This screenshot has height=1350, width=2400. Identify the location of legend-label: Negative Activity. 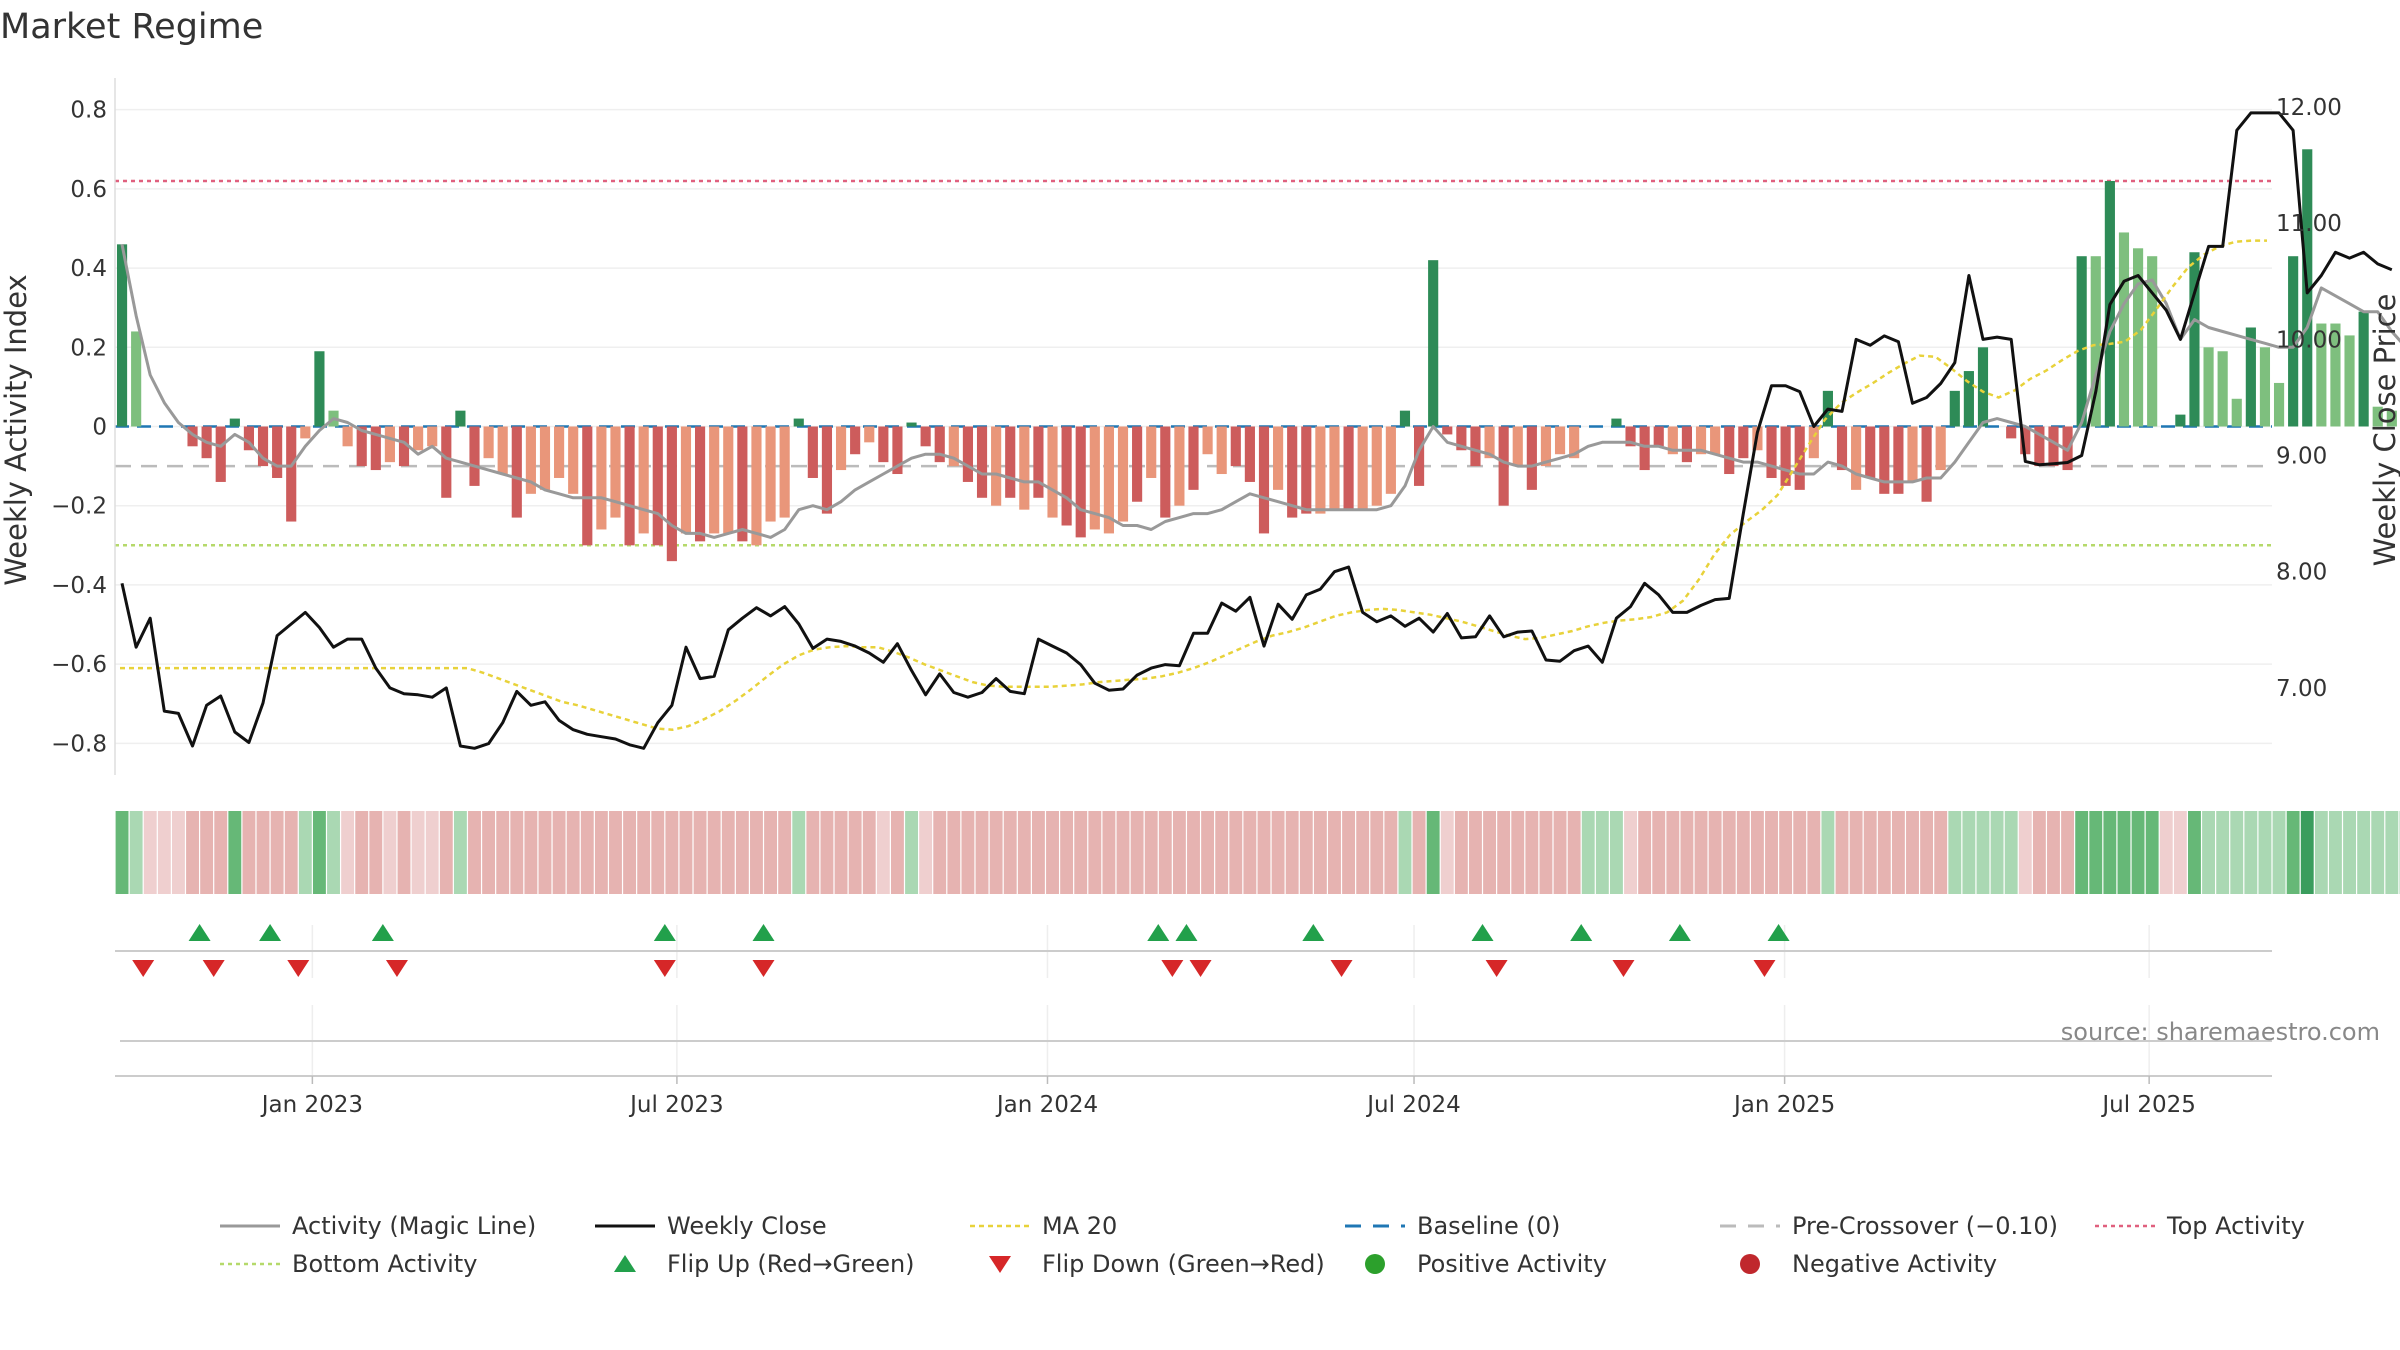
(1894, 1264).